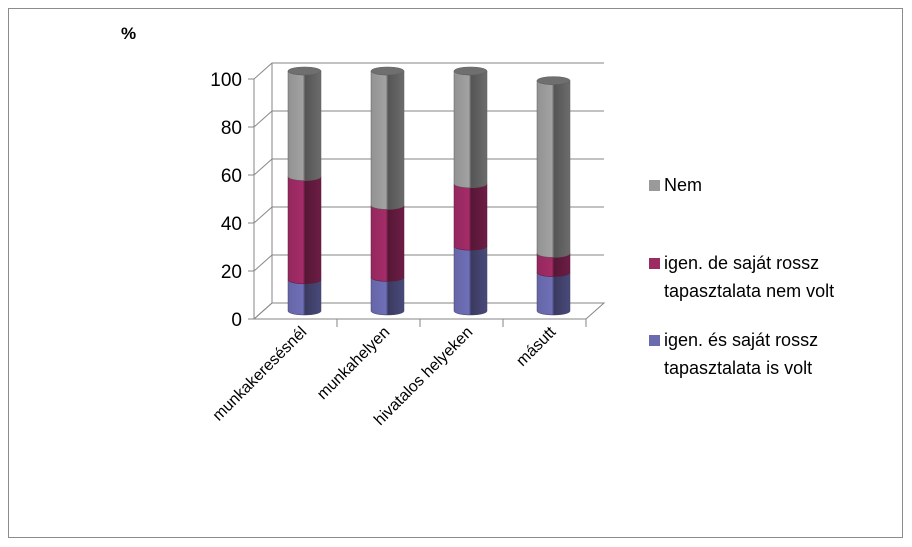 This screenshot has width=912, height=547. I want to click on legend-label: tapasztalata is volt, so click(738, 368).